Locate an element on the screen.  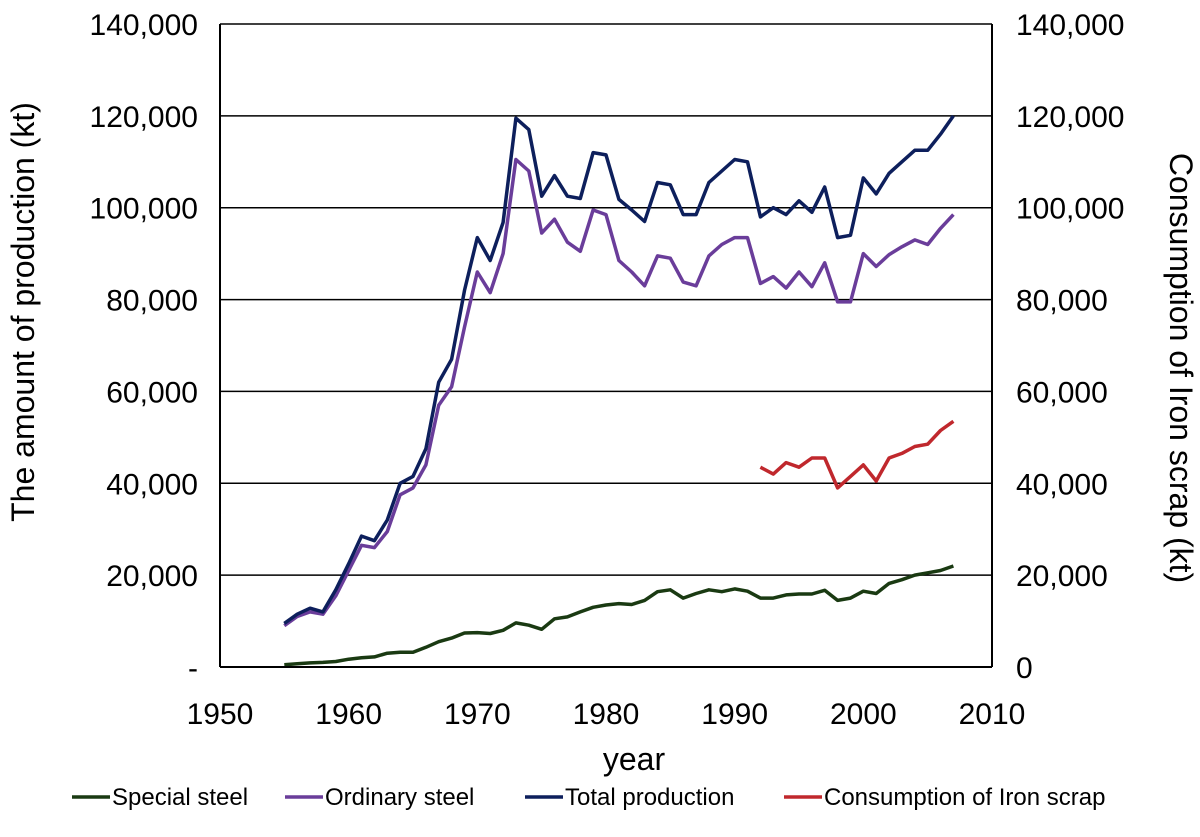
legend-label-total-production: Total production is located at coordinates (649, 797).